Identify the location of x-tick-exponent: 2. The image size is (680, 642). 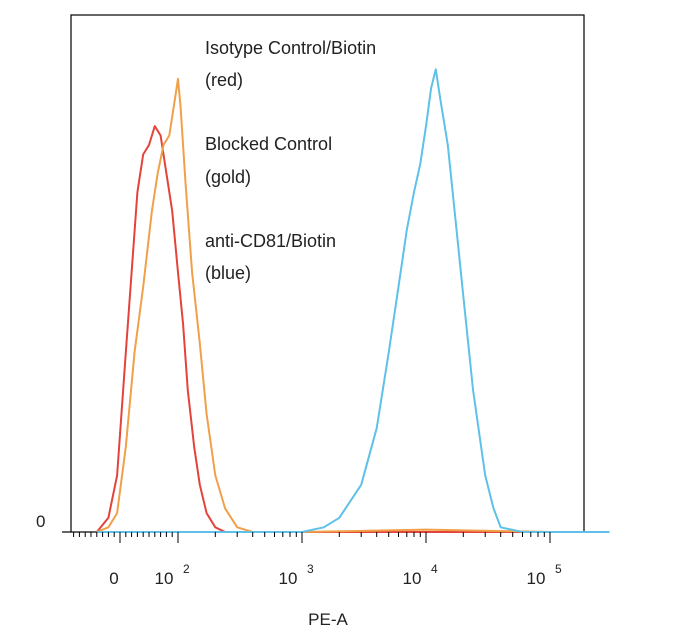
(186, 569).